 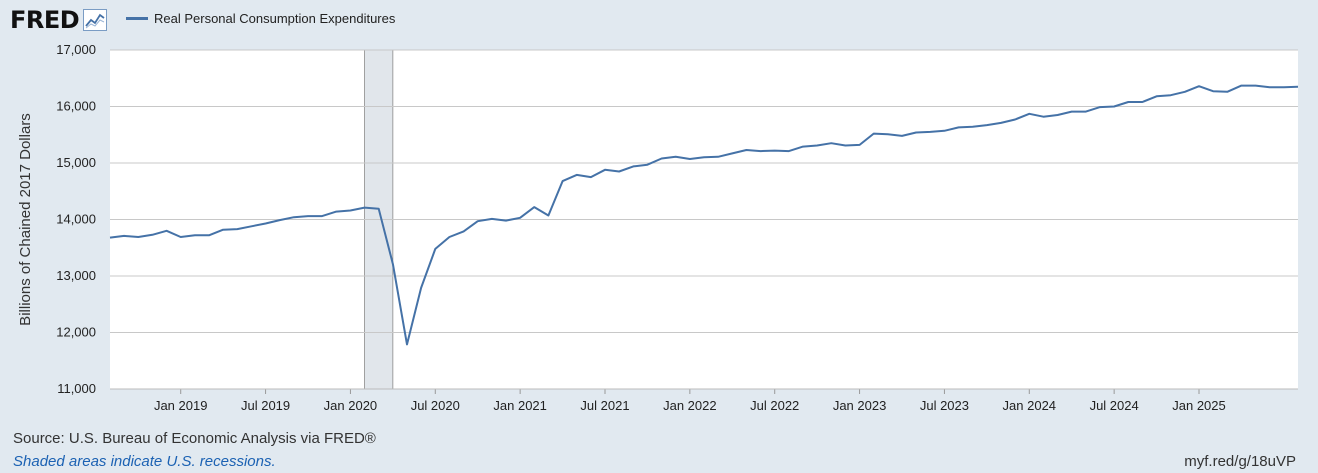 I want to click on x-tick-label: Jul 2022, so click(x=774, y=405).